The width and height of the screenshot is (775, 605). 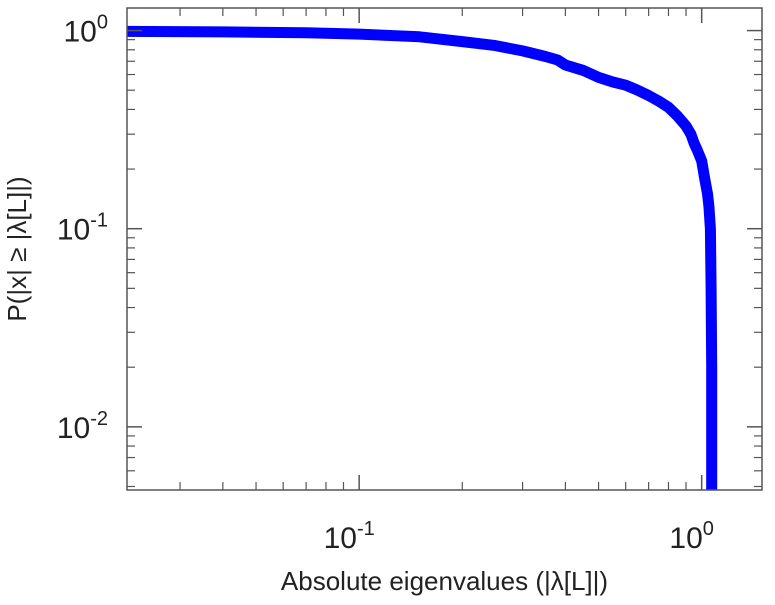 I want to click on x-tick-label: 10⁰, so click(x=691, y=536).